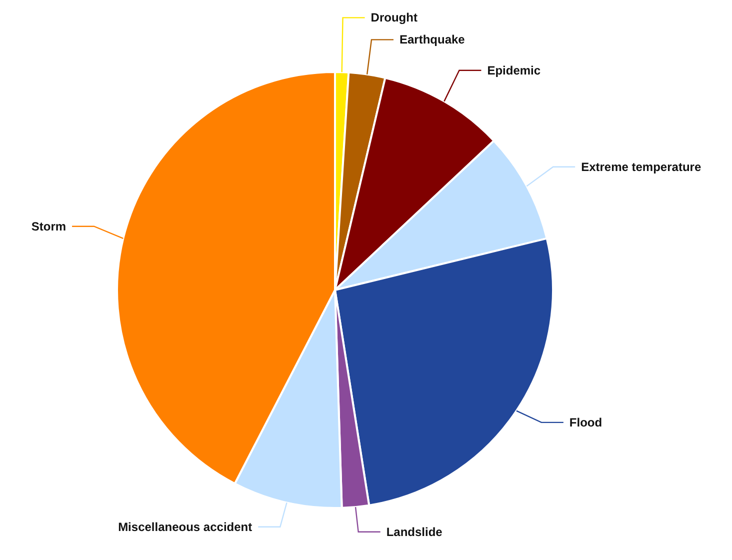 This screenshot has width=732, height=560. What do you see at coordinates (641, 167) in the screenshot?
I see `slice-label: Extreme temperature` at bounding box center [641, 167].